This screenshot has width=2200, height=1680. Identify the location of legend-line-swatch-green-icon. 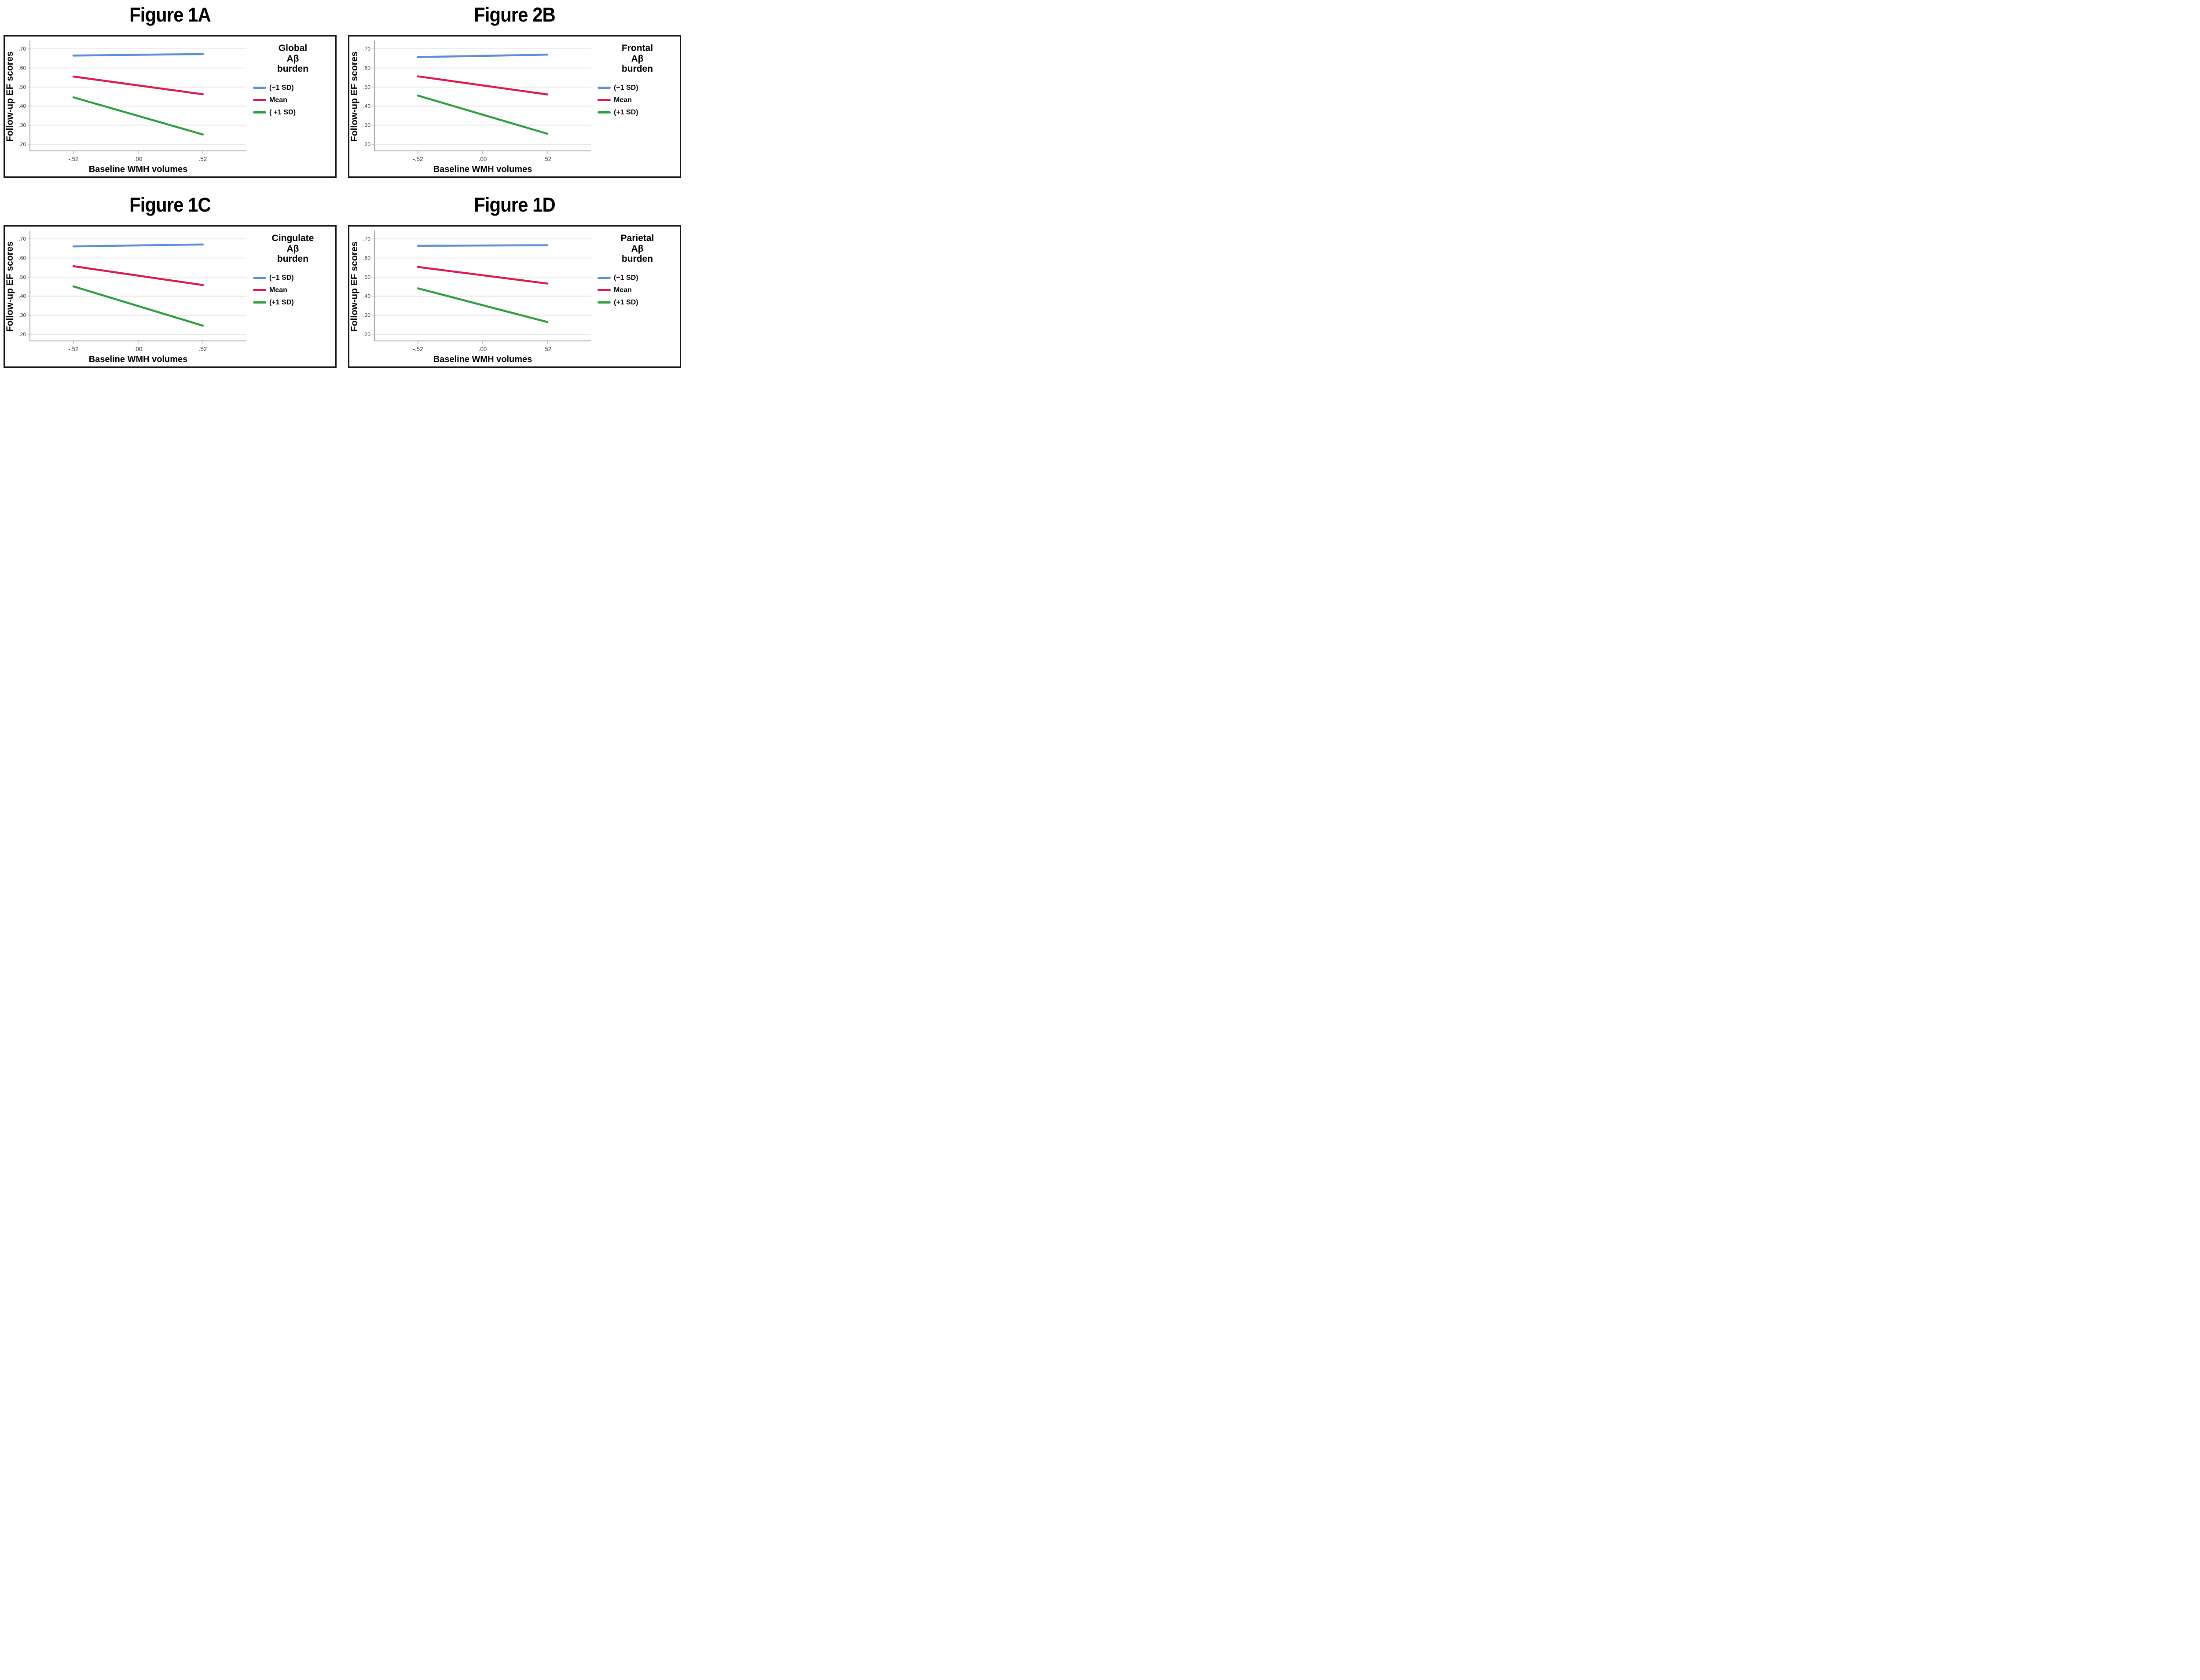
(260, 112).